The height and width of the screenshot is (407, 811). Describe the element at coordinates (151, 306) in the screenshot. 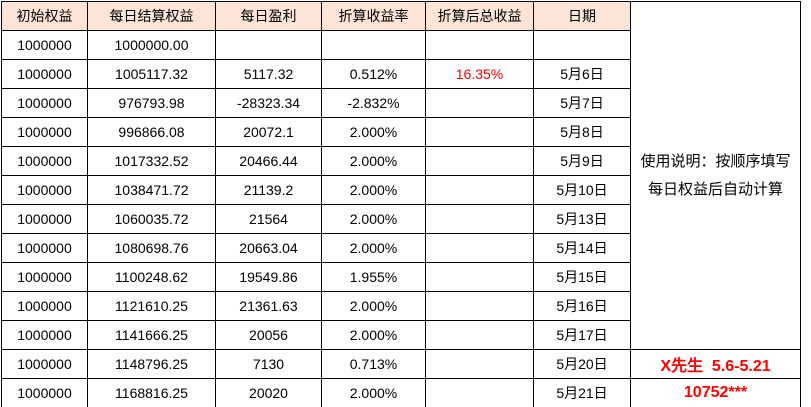

I see `table-cell: 1121610.25` at that location.